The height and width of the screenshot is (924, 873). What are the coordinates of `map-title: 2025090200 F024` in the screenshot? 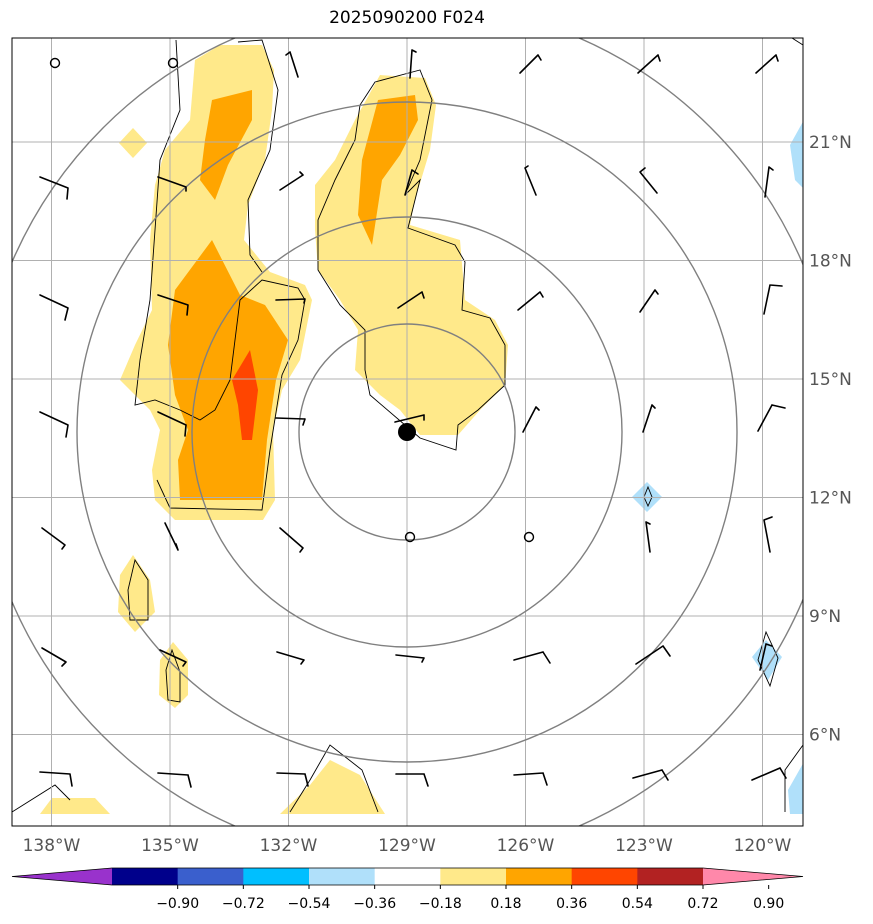 It's located at (407, 18).